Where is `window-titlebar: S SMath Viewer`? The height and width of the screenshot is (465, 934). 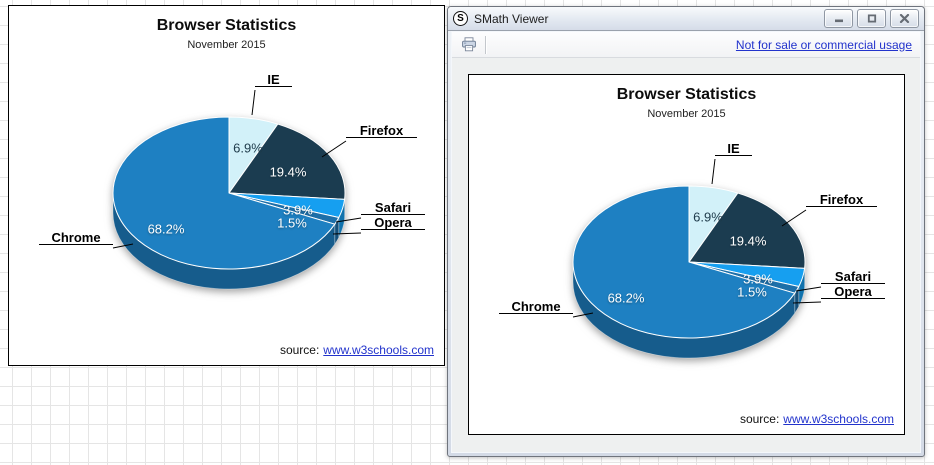 window-titlebar: S SMath Viewer is located at coordinates (686, 19).